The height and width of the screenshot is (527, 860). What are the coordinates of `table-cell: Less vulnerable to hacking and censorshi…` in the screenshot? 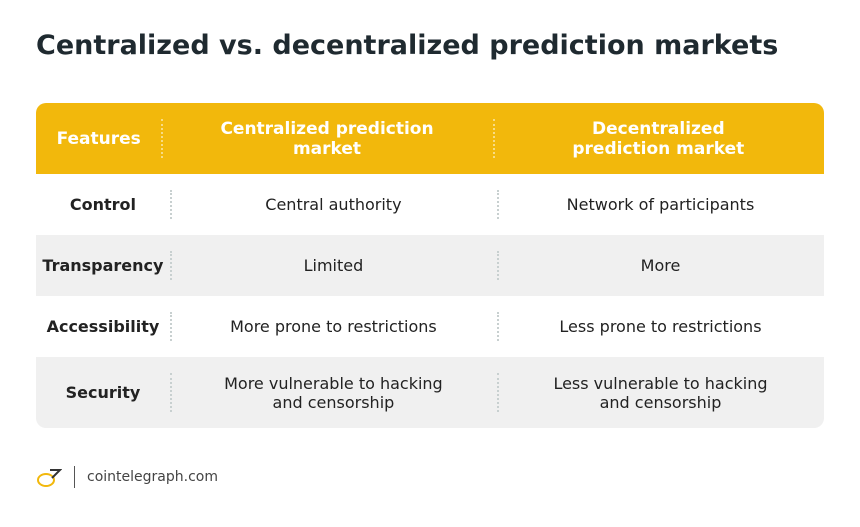 It's located at (660, 392).